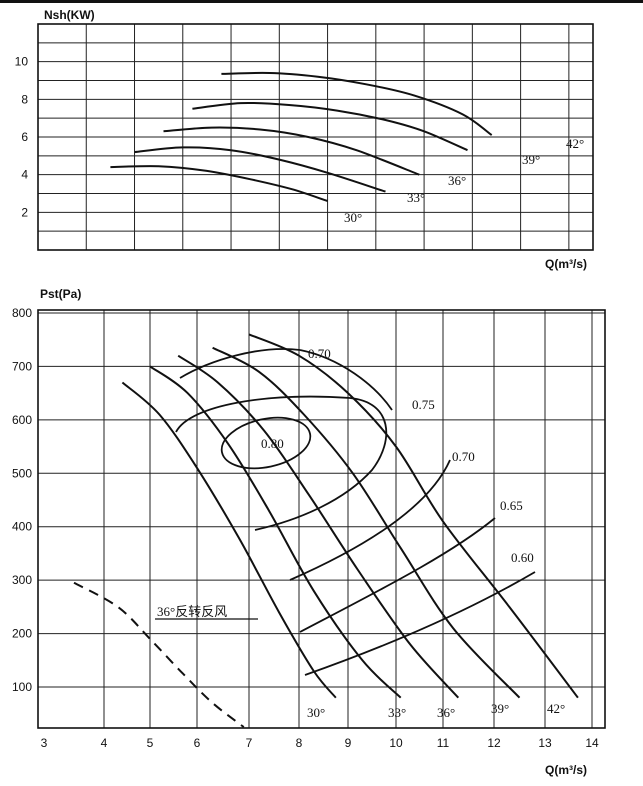 This screenshot has width=643, height=786. What do you see at coordinates (229, 540) in the screenshot?
I see `pressure-curve` at bounding box center [229, 540].